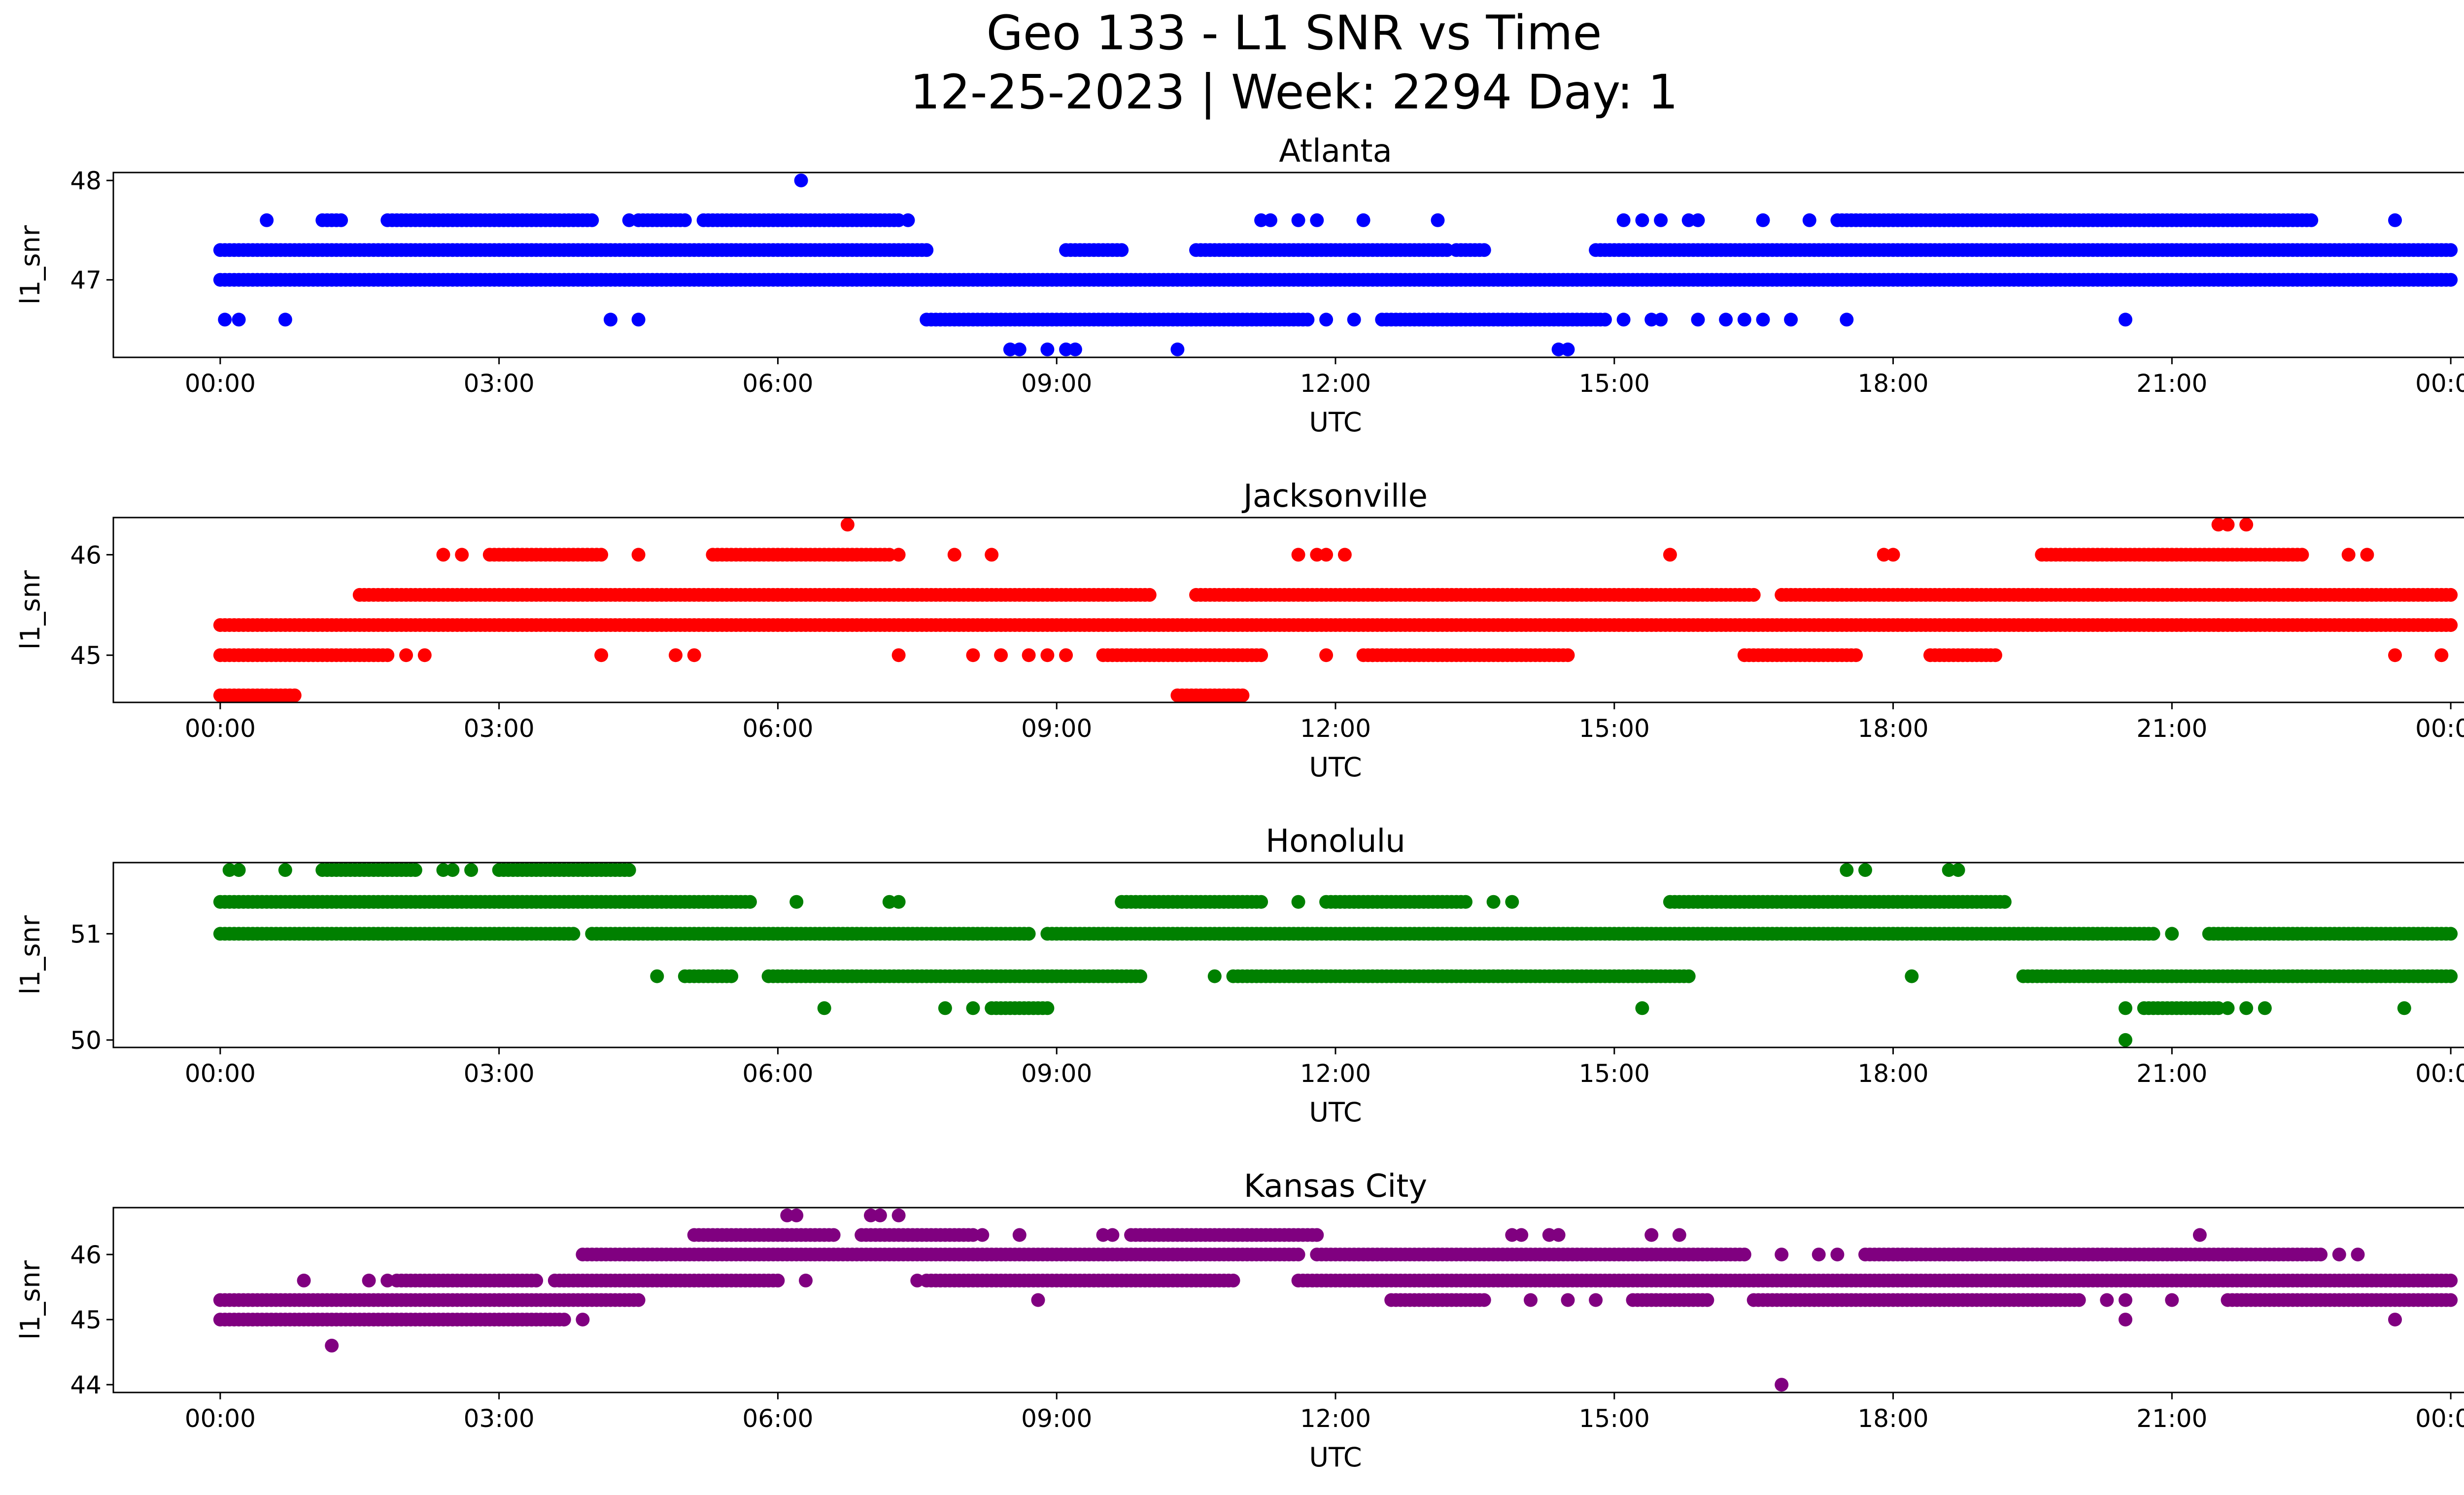  I want to click on y-tick-label: 45, so click(86, 1320).